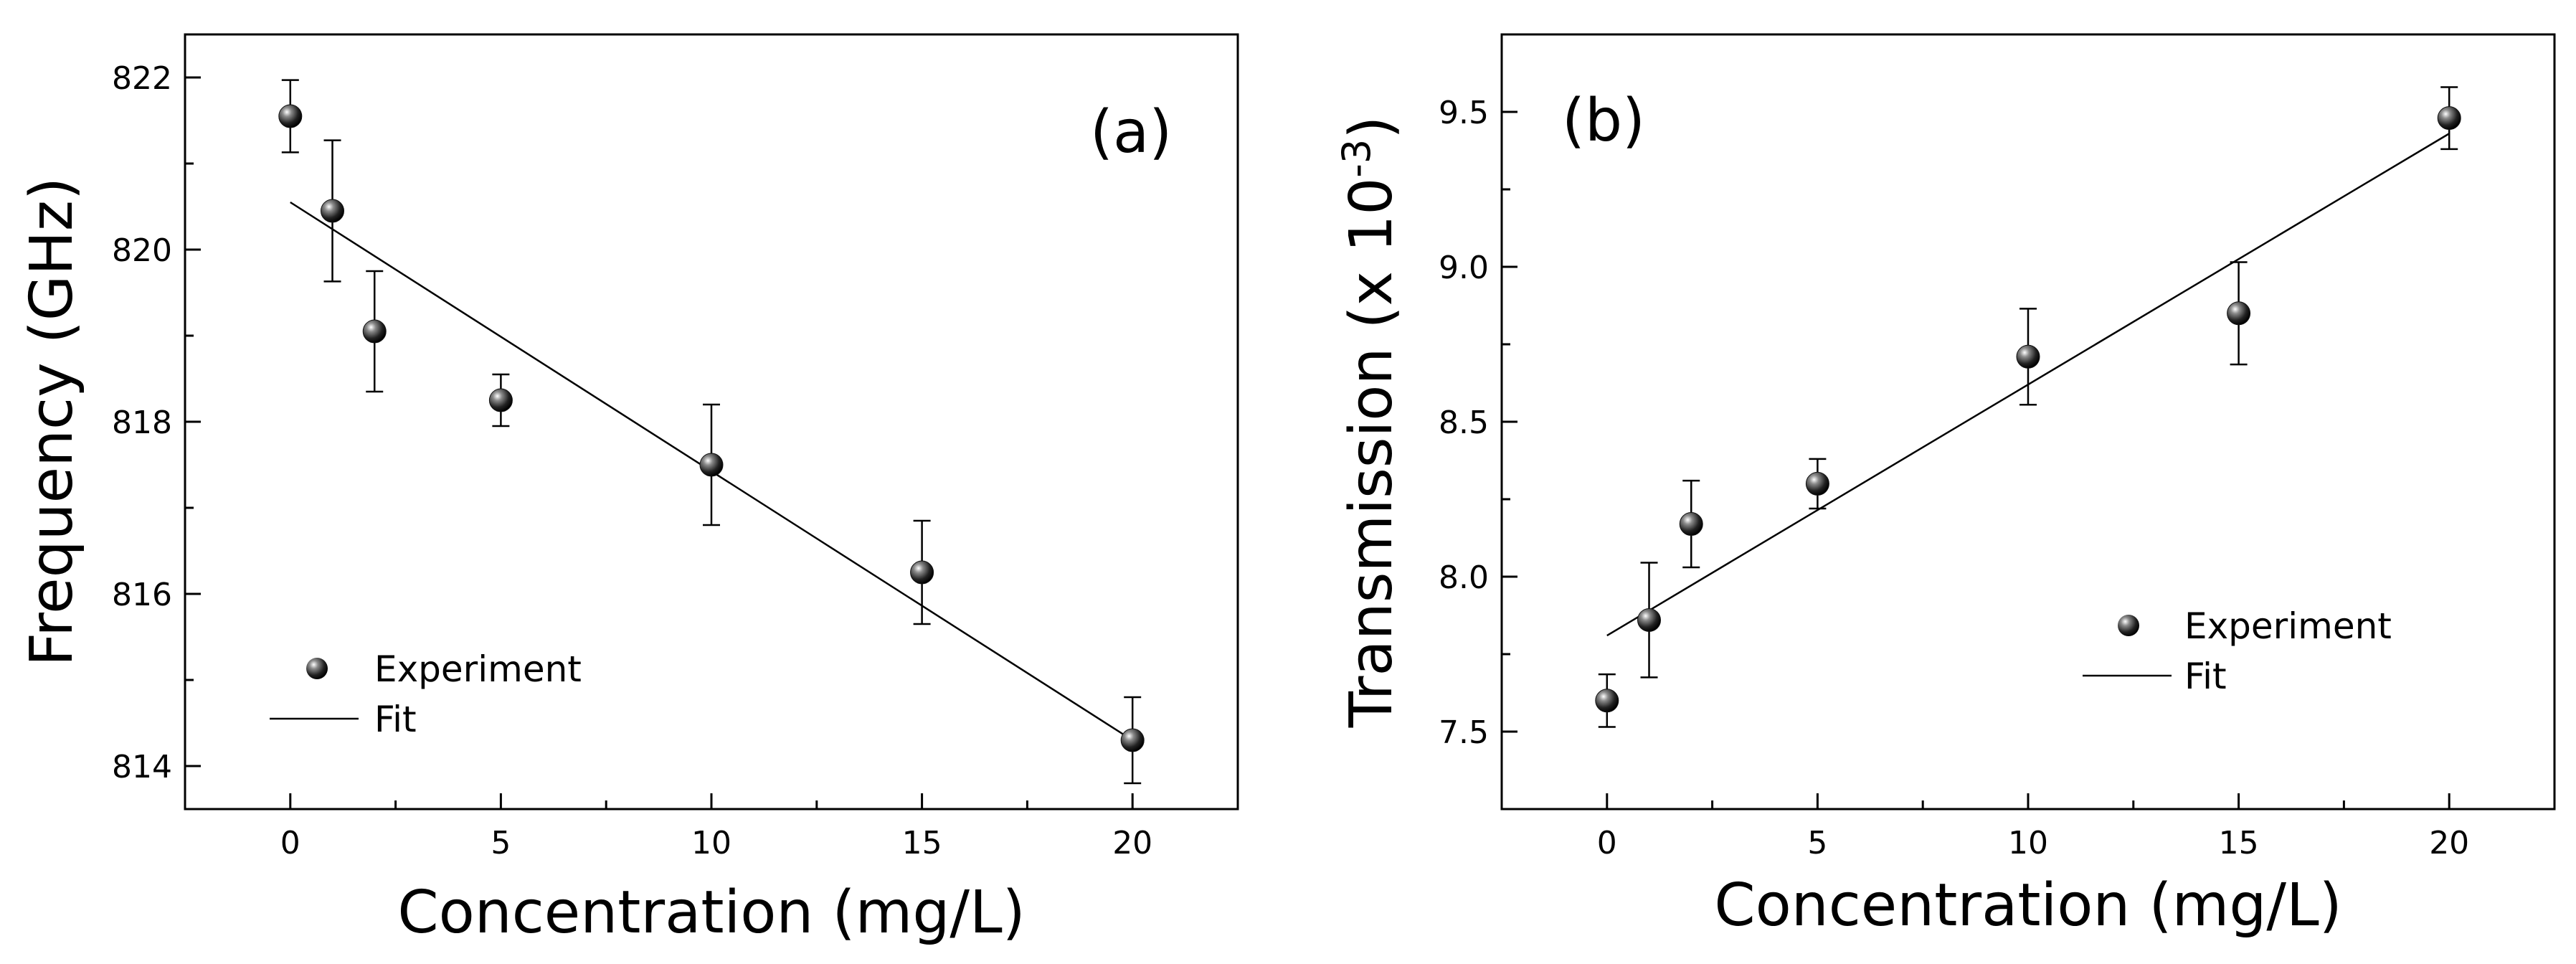  What do you see at coordinates (1356, 158) in the screenshot?
I see `y-axis-title-b-exponent: -3` at bounding box center [1356, 158].